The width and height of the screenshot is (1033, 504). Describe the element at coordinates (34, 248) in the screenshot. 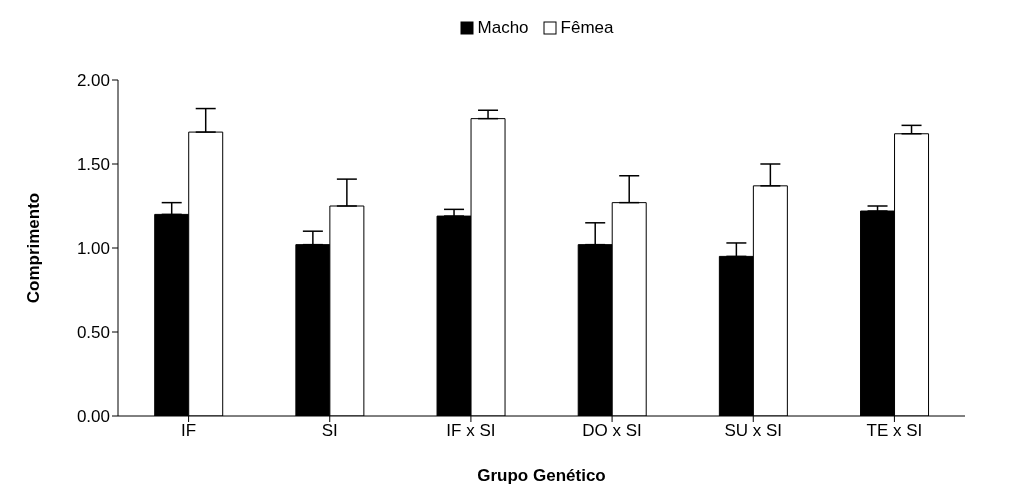

I see `y-axis-title: Comprimento` at that location.